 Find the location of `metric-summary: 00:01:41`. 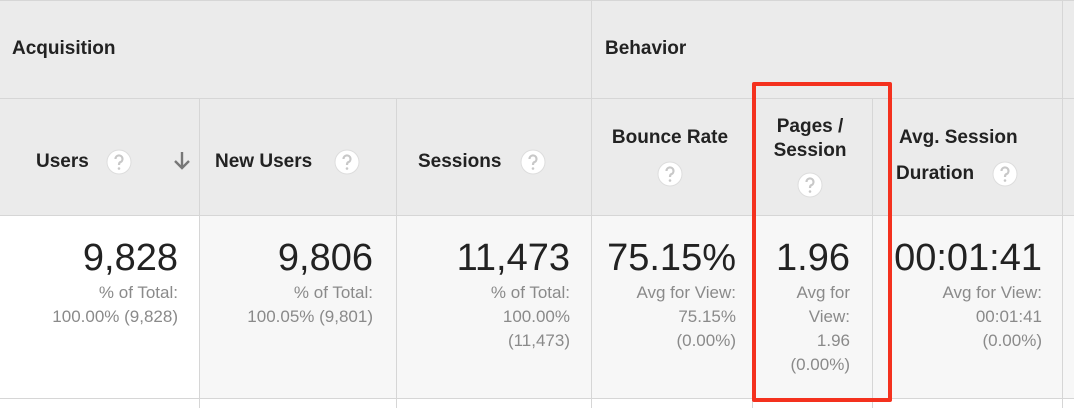

metric-summary: 00:01:41 is located at coordinates (1008, 316).